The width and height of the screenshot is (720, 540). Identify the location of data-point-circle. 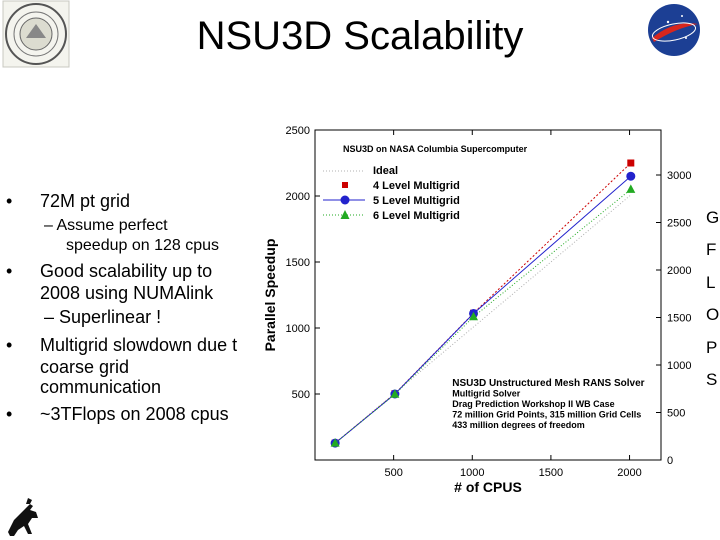
(631, 176).